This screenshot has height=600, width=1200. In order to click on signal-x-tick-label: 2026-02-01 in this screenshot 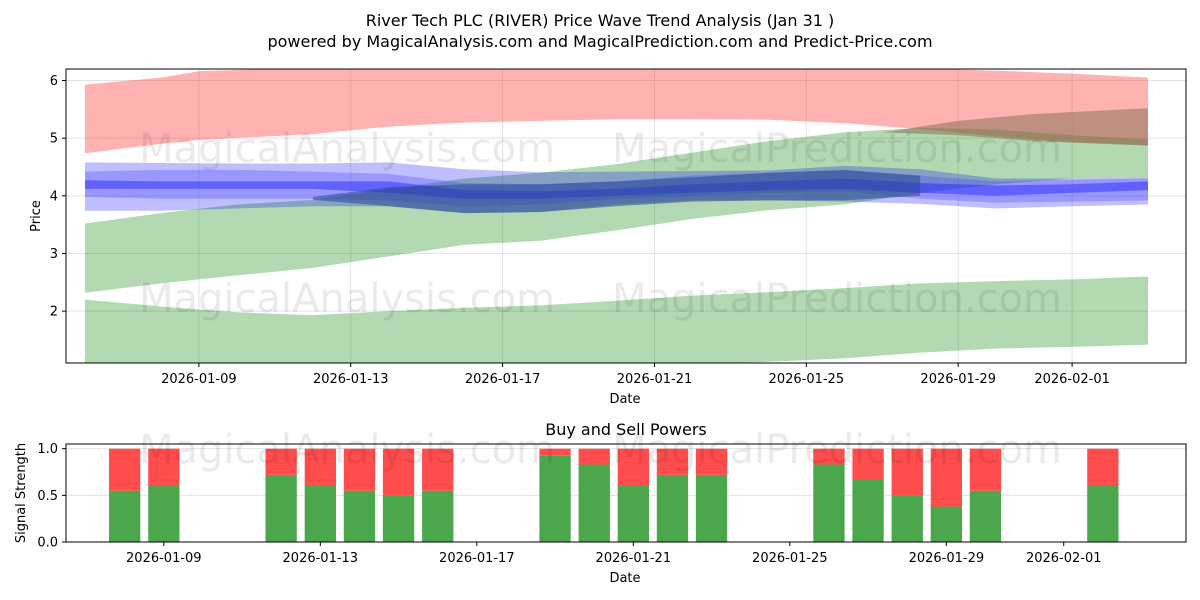, I will do `click(1064, 558)`.